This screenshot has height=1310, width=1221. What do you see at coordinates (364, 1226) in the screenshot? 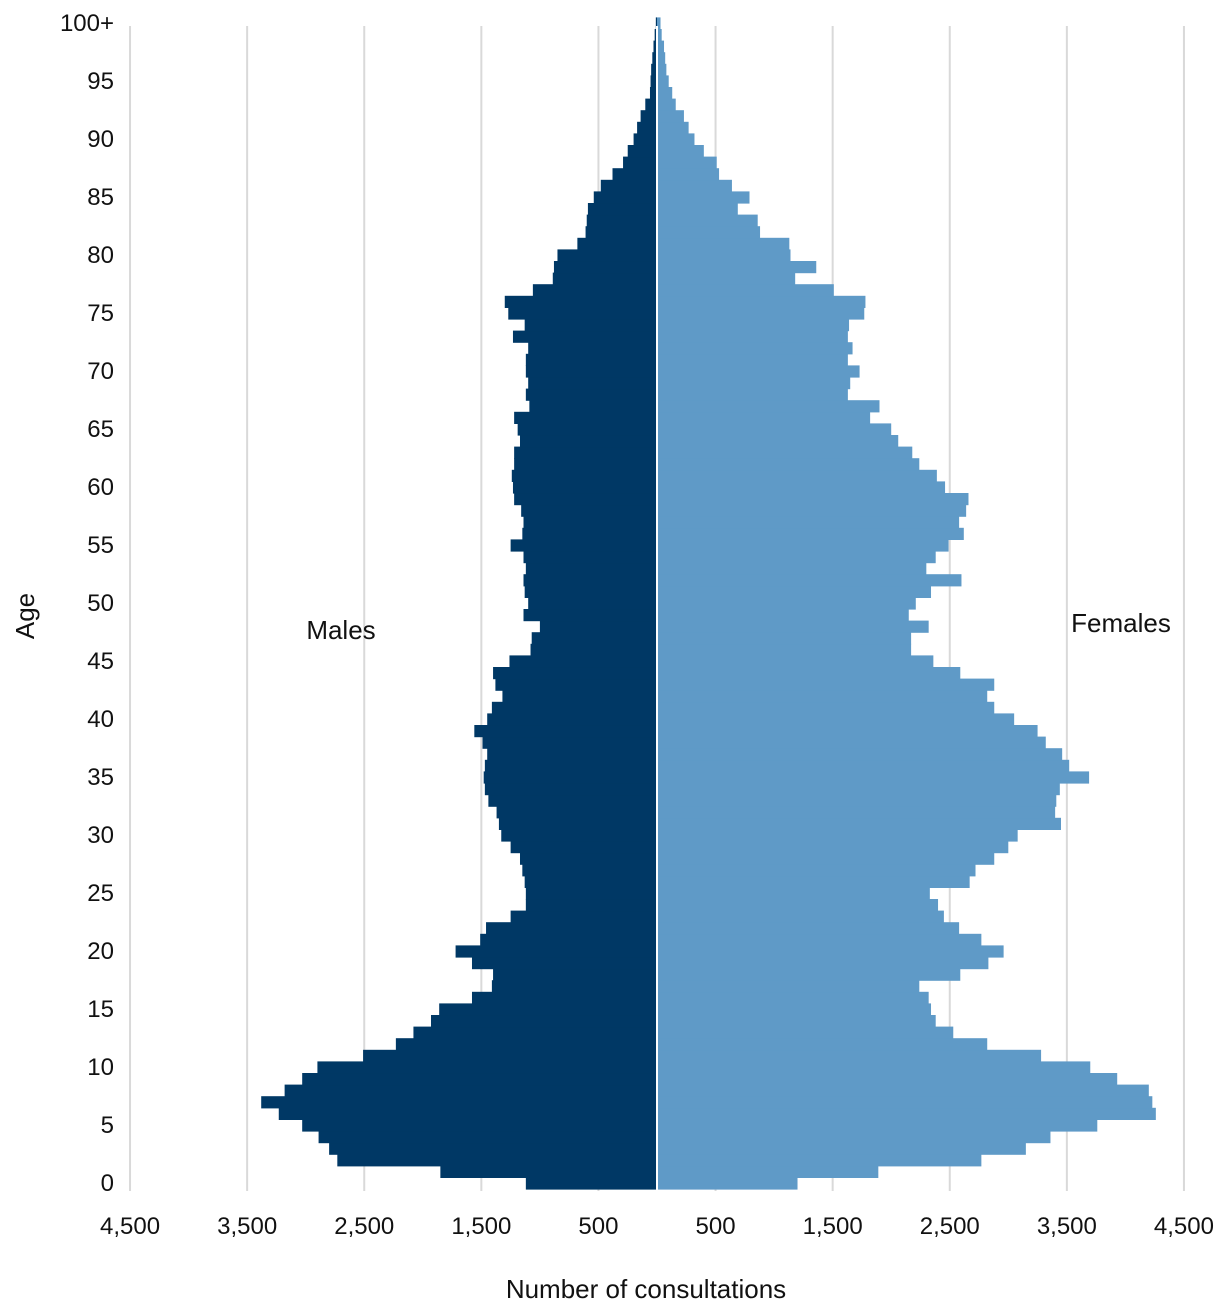
I see `x-tick-label: 2,500` at bounding box center [364, 1226].